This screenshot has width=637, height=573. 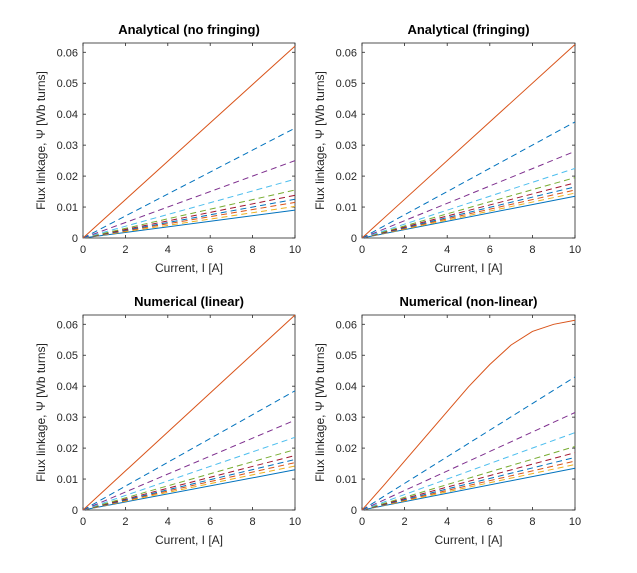 What do you see at coordinates (189, 301) in the screenshot?
I see `subplot-title: Numerical (linear)` at bounding box center [189, 301].